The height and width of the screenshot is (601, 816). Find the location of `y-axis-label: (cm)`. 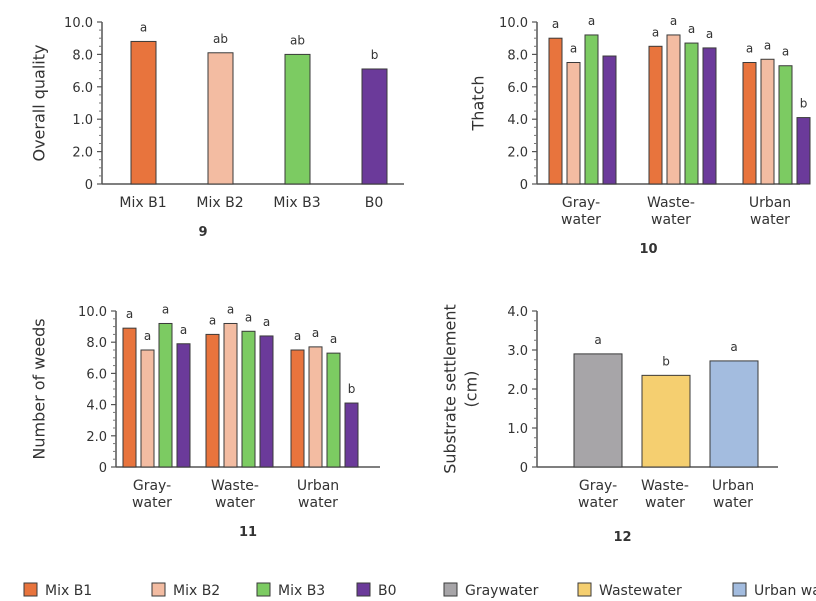

y-axis-label: (cm) is located at coordinates (471, 389).